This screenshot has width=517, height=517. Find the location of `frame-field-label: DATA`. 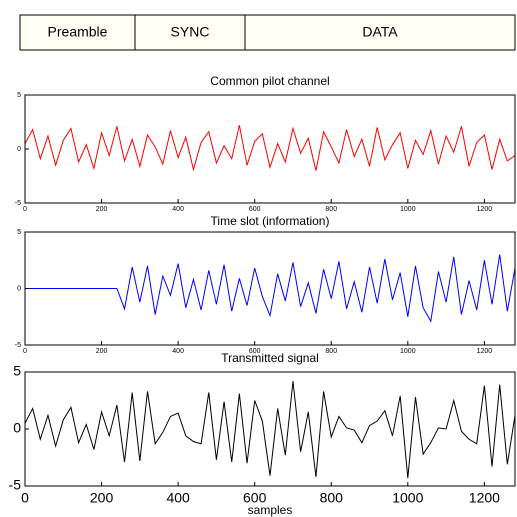

frame-field-label: DATA is located at coordinates (380, 32).